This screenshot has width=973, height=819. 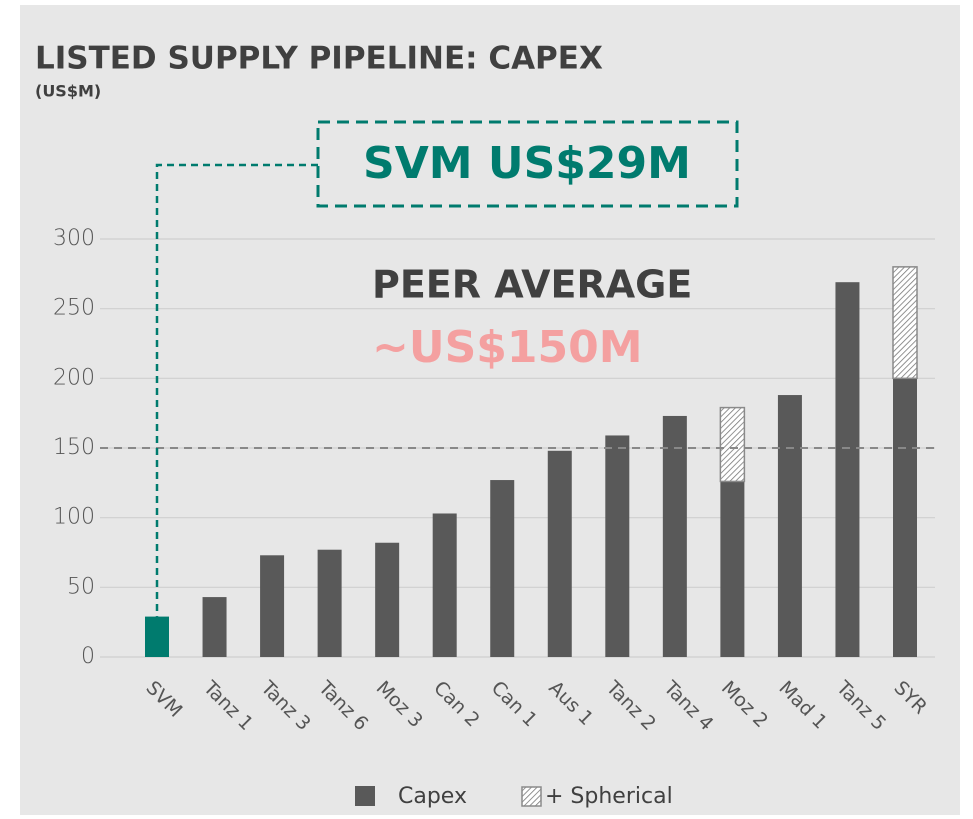 I want to click on callout-leader, so click(x=236, y=390).